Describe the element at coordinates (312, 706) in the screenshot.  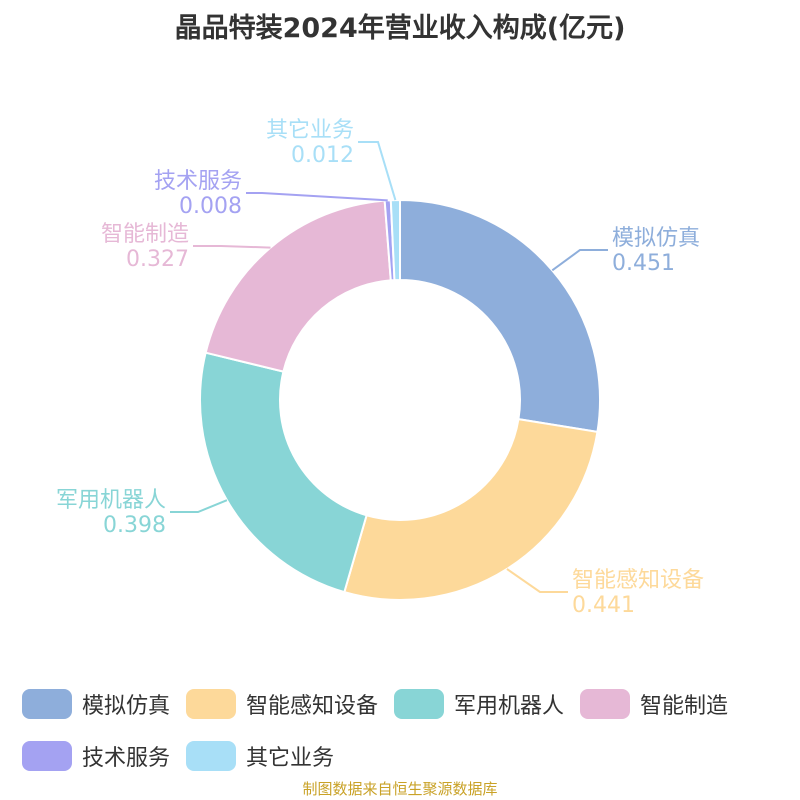
I see `legend-label: 智能感知设备` at that location.